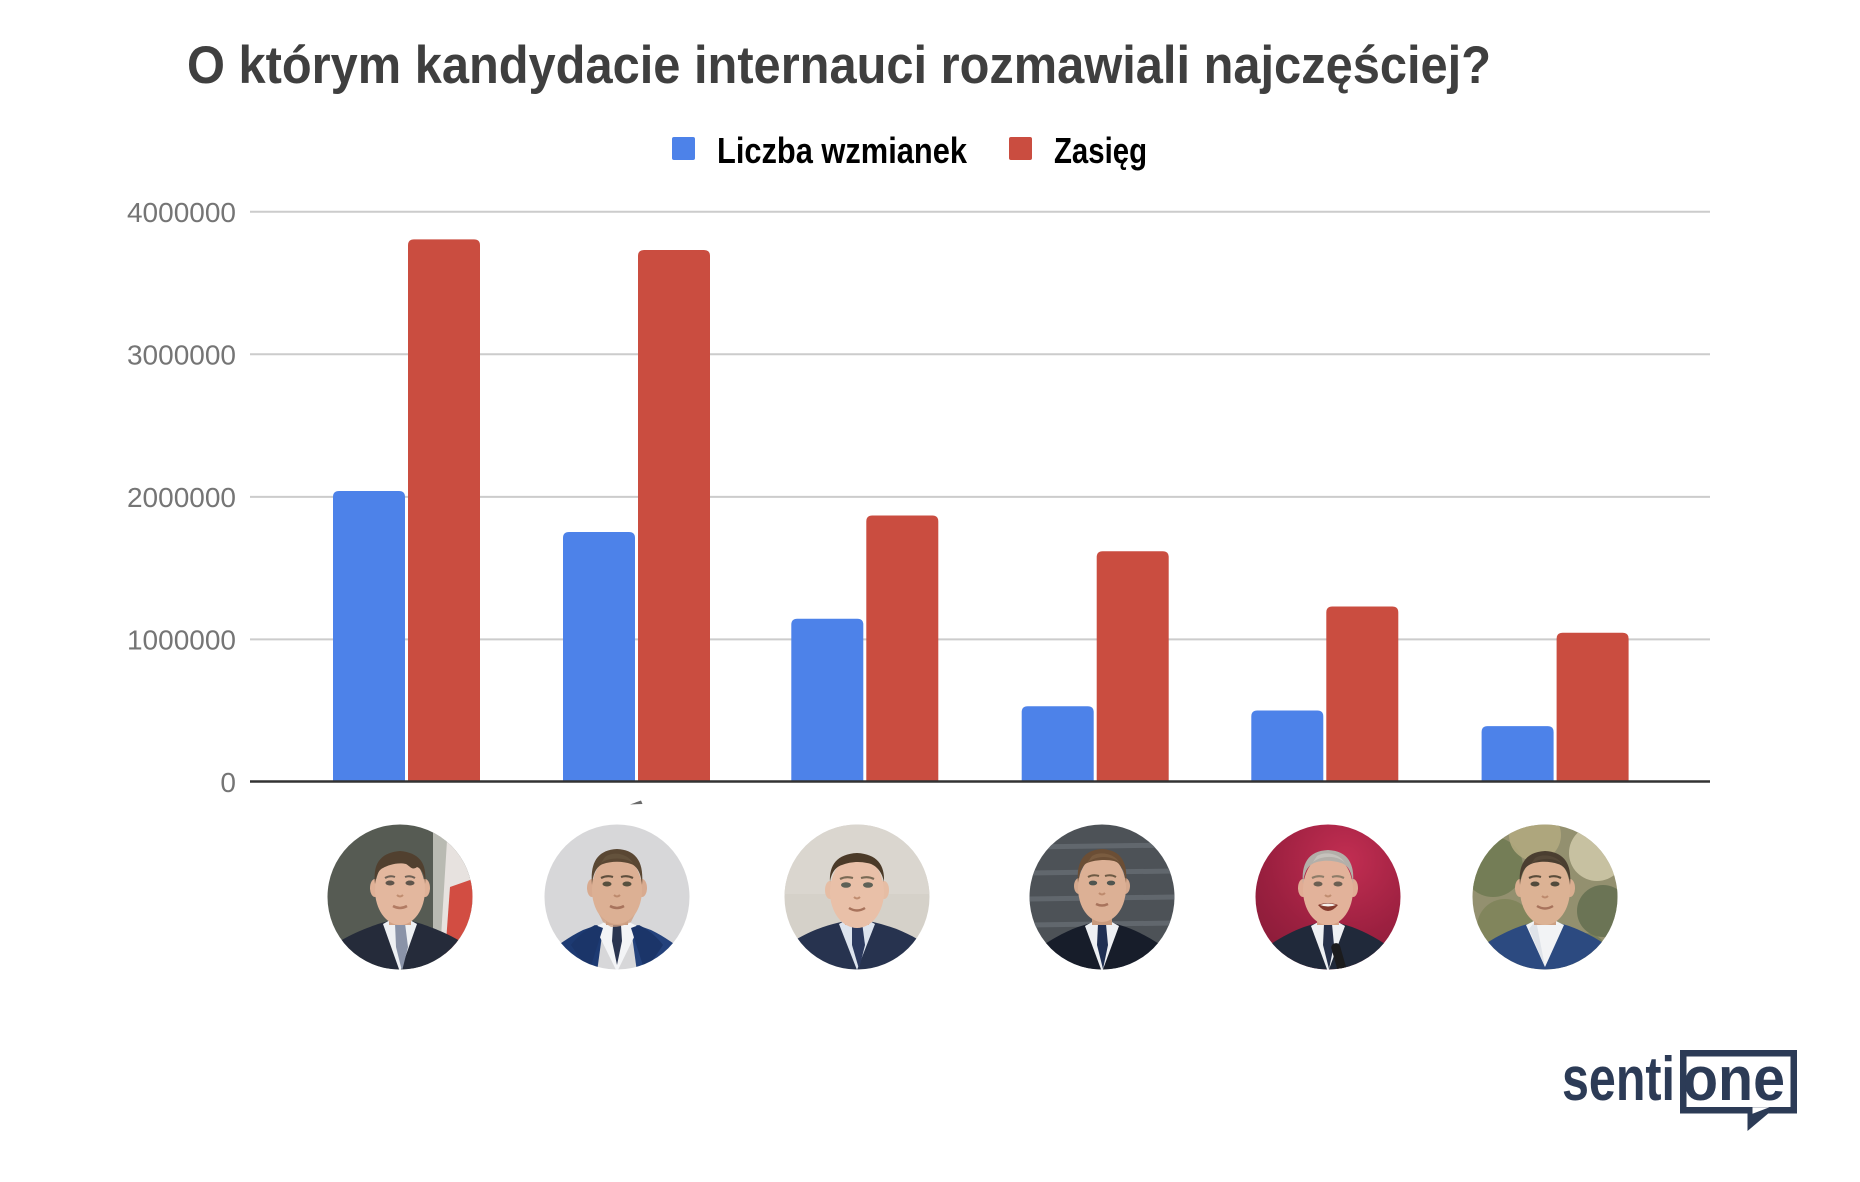  What do you see at coordinates (181, 640) in the screenshot?
I see `svg-text: 1000000` at bounding box center [181, 640].